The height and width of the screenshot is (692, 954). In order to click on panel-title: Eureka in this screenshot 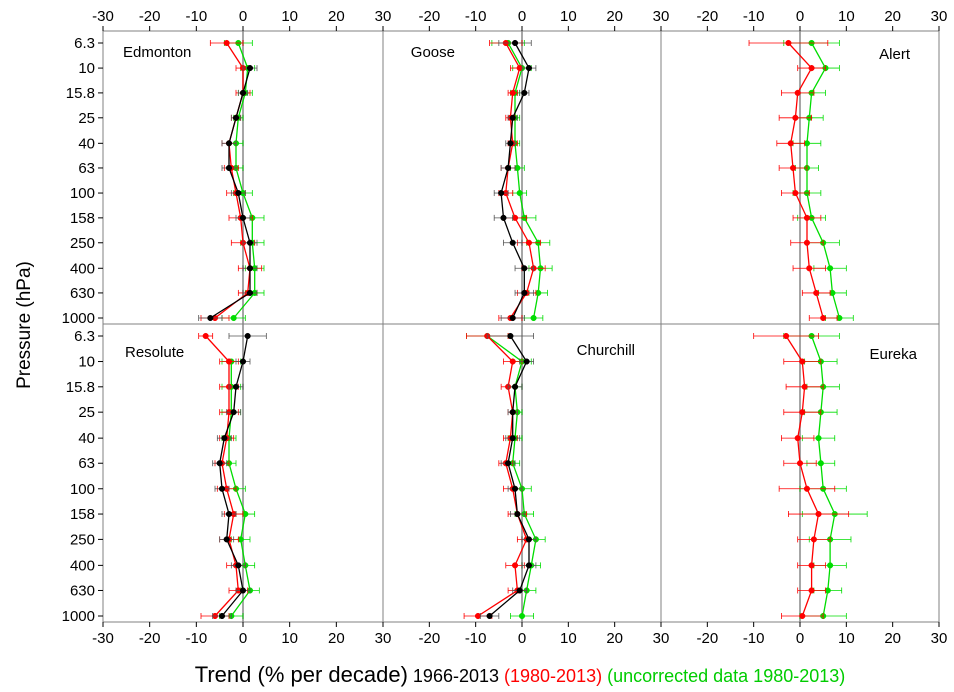, I will do `click(893, 354)`.